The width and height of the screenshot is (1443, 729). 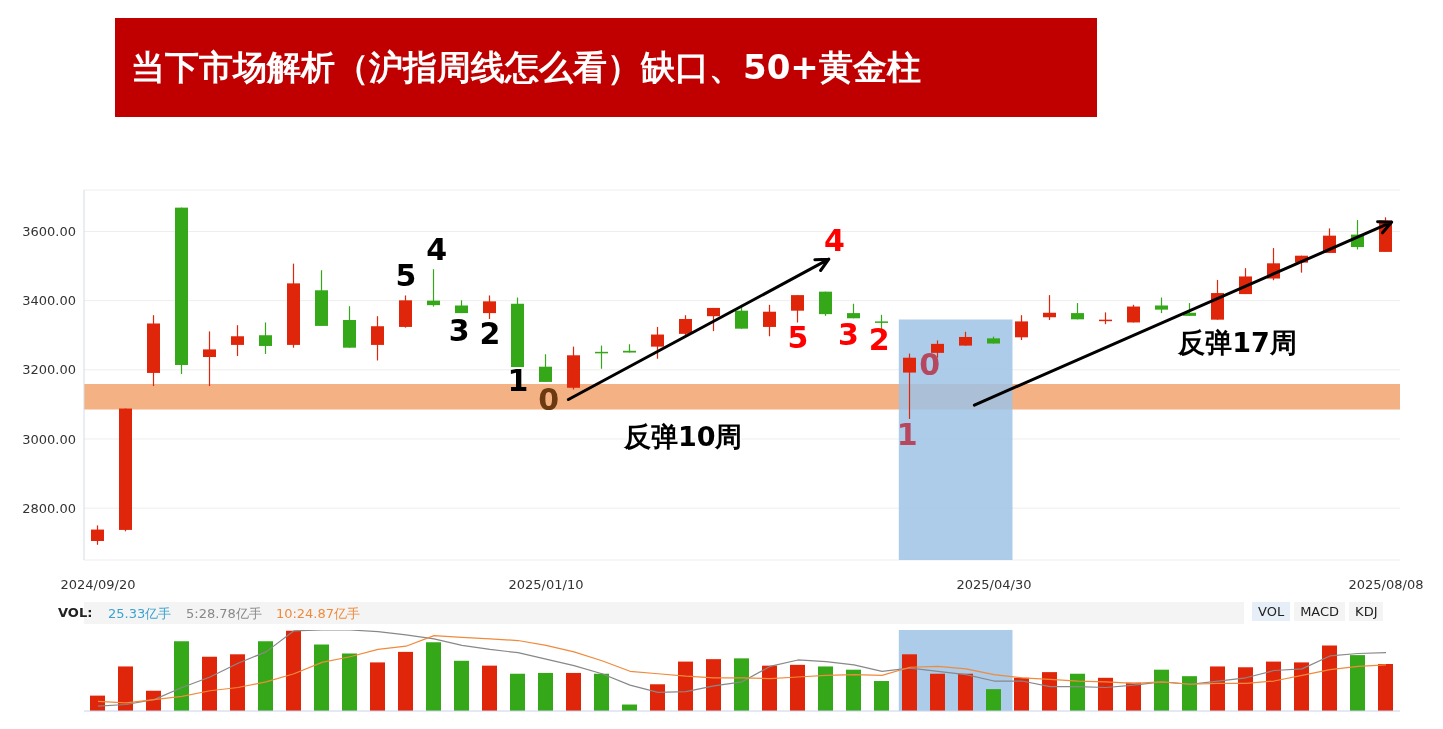 What do you see at coordinates (526, 67) in the screenshot?
I see `chart-title: 当下市场解析（沪指周线怎么看）缺口、50+黄金柱` at bounding box center [526, 67].